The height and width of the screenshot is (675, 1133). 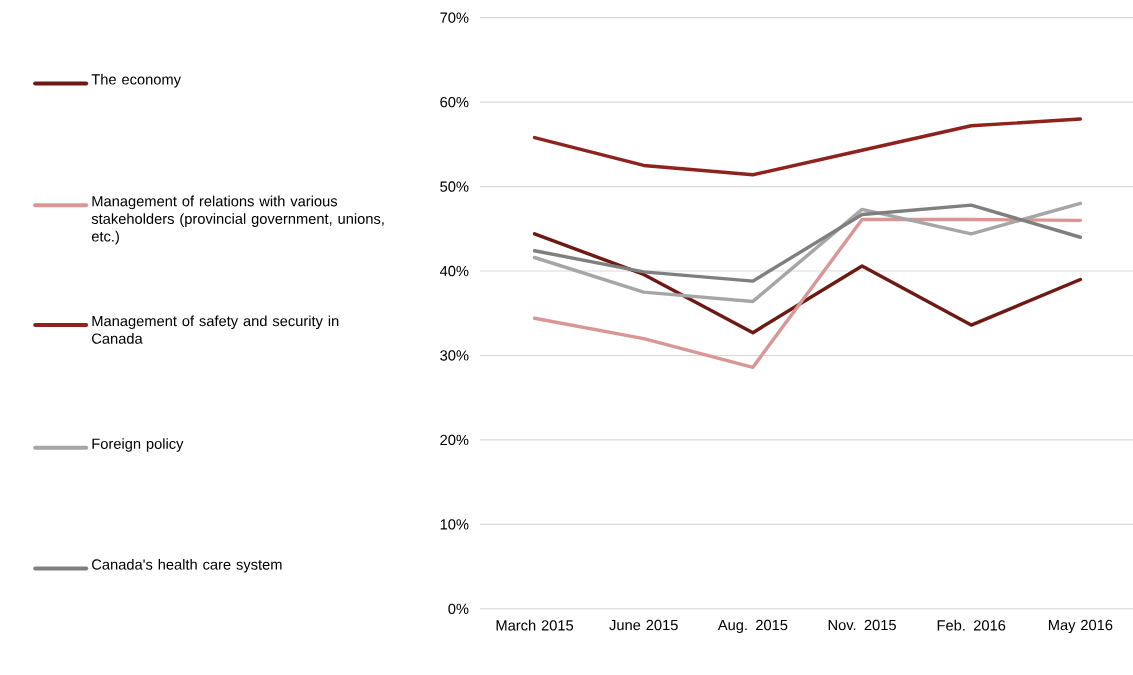 I want to click on x-tick-label: Feb. 2016, so click(x=971, y=625).